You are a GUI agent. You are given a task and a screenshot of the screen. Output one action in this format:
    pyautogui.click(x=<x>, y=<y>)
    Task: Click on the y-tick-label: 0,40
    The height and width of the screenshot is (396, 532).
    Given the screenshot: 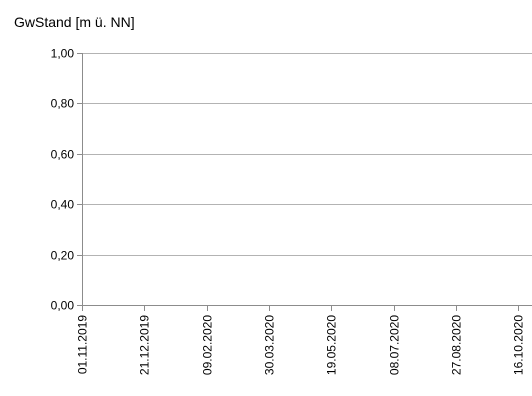 What is the action you would take?
    pyautogui.click(x=63, y=205)
    